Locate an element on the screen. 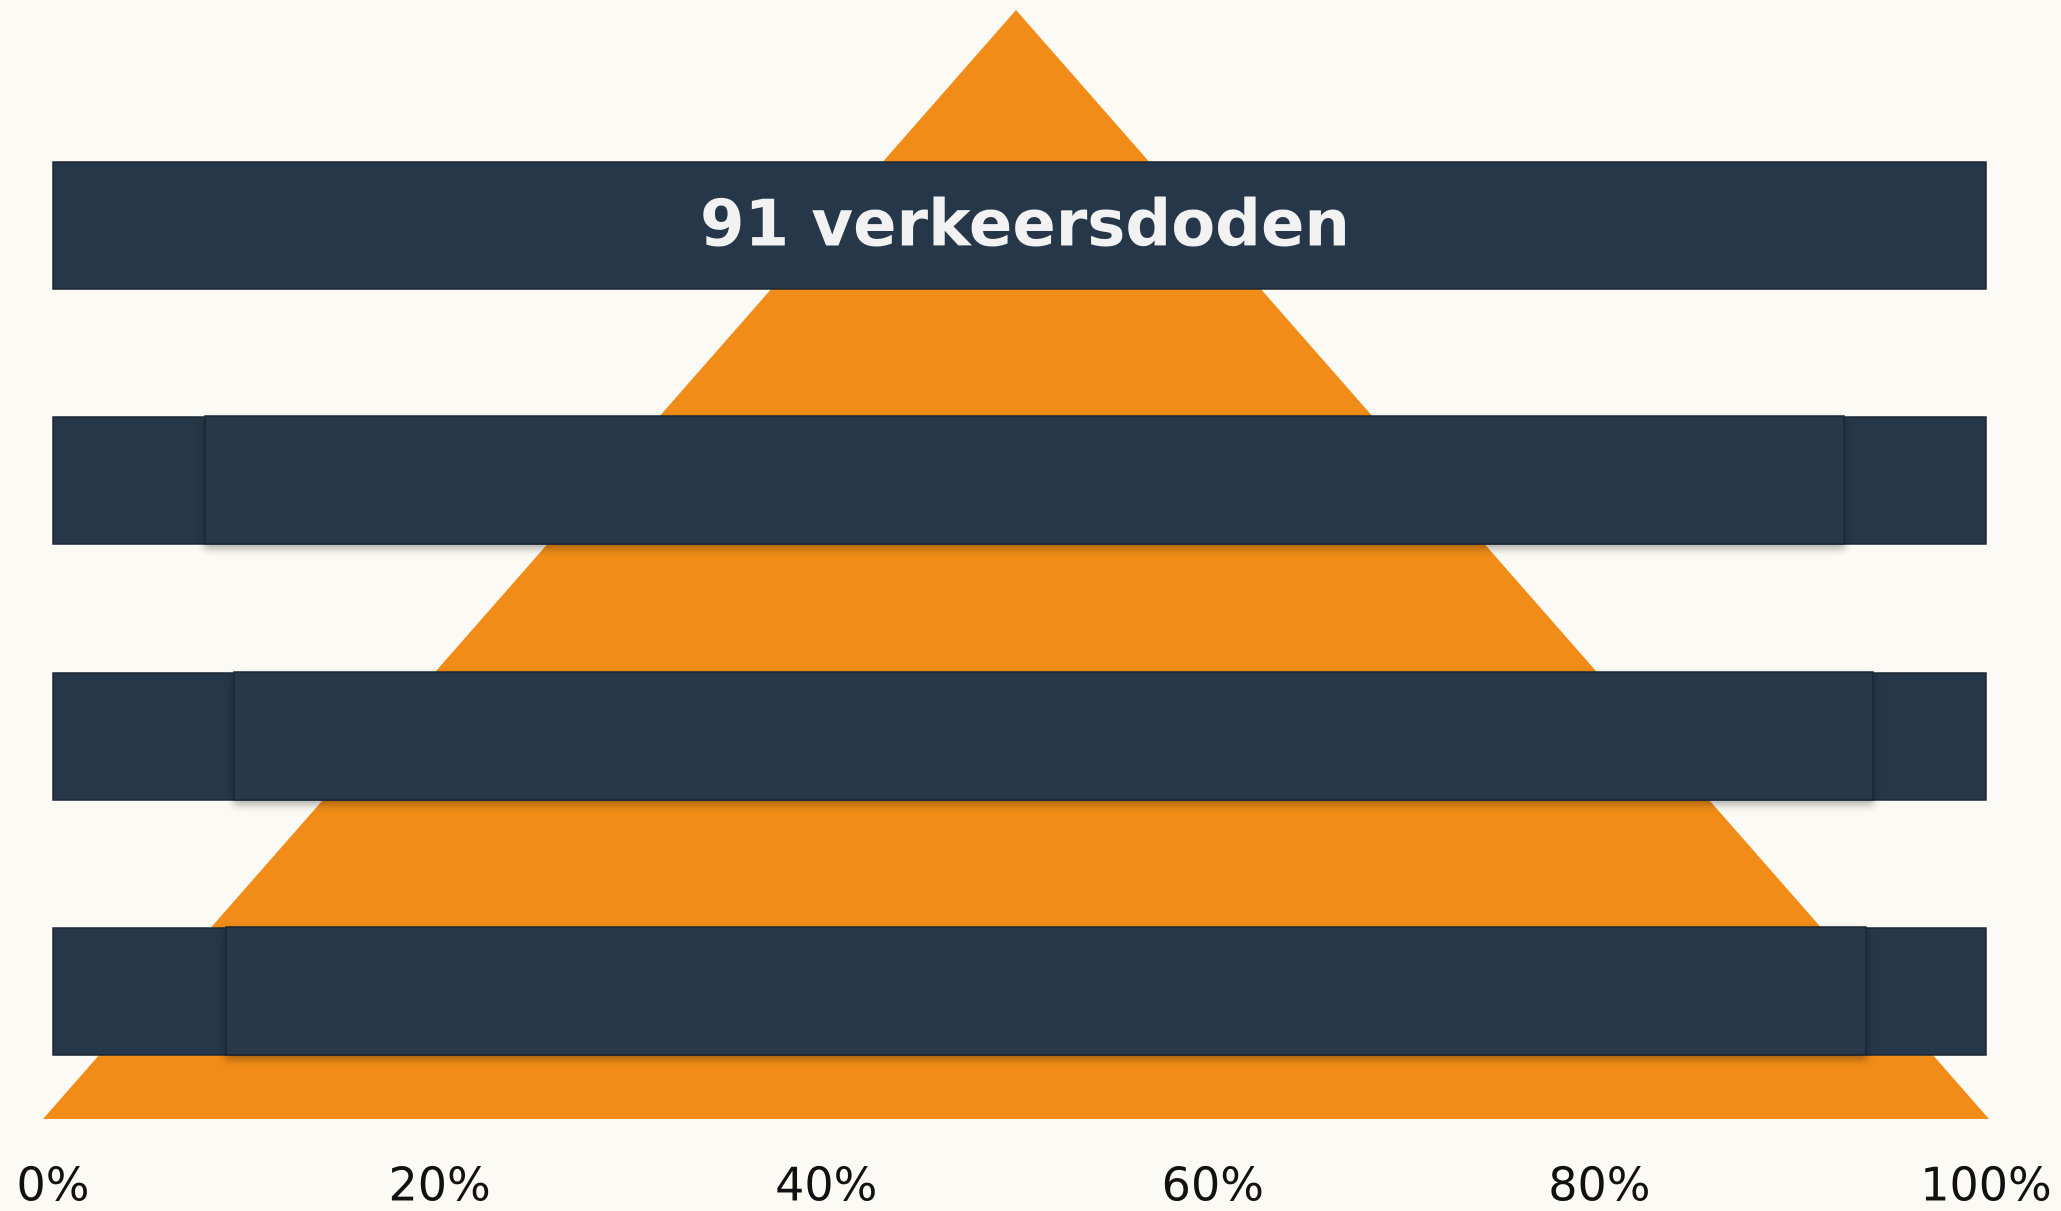 Image resolution: width=2061 pixels, height=1211 pixels. x-tick-label: 80% is located at coordinates (1599, 1184).